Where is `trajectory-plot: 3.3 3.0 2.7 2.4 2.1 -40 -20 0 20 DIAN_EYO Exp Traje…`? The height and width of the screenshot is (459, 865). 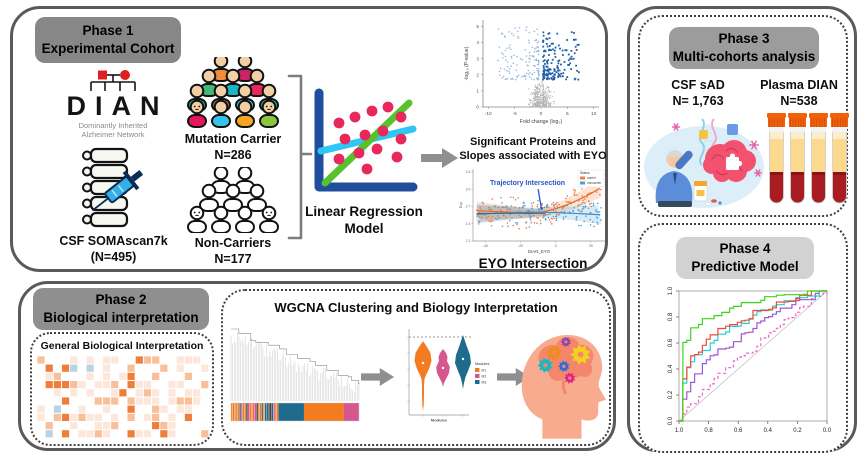 trajectory-plot: 3.3 3.0 2.7 2.4 2.1 -40 -20 0 20 DIAN_EYO Exp Traje… is located at coordinates (532, 211).